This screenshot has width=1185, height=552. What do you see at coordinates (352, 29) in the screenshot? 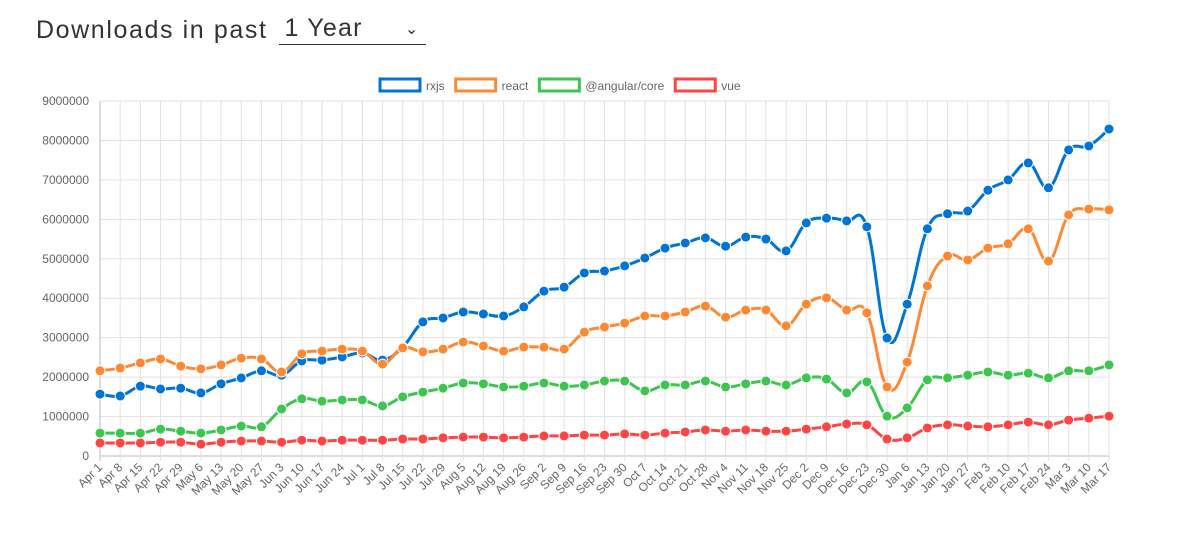
I see `period-select: 1 Year ⌄` at bounding box center [352, 29].